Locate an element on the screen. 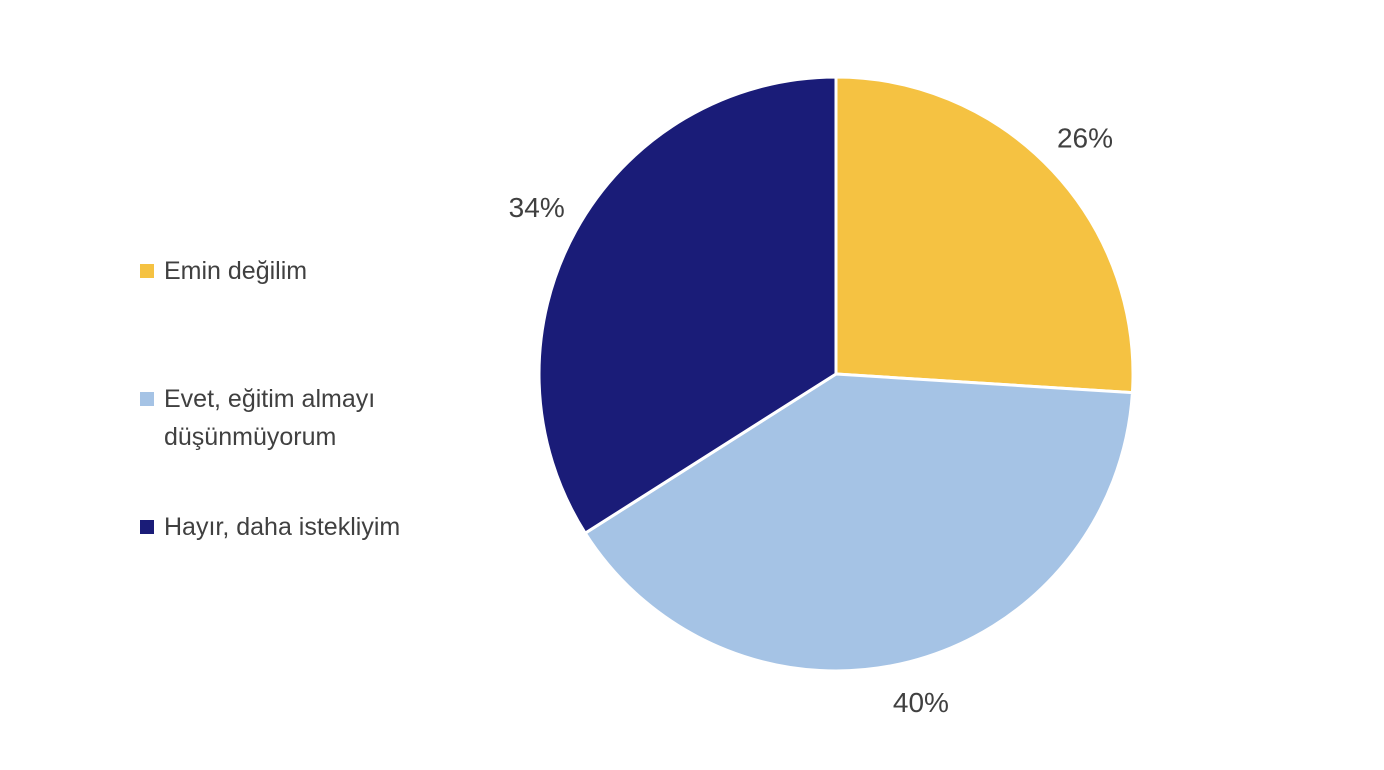 The width and height of the screenshot is (1384, 770). legend-label: Emin değilim is located at coordinates (236, 271).